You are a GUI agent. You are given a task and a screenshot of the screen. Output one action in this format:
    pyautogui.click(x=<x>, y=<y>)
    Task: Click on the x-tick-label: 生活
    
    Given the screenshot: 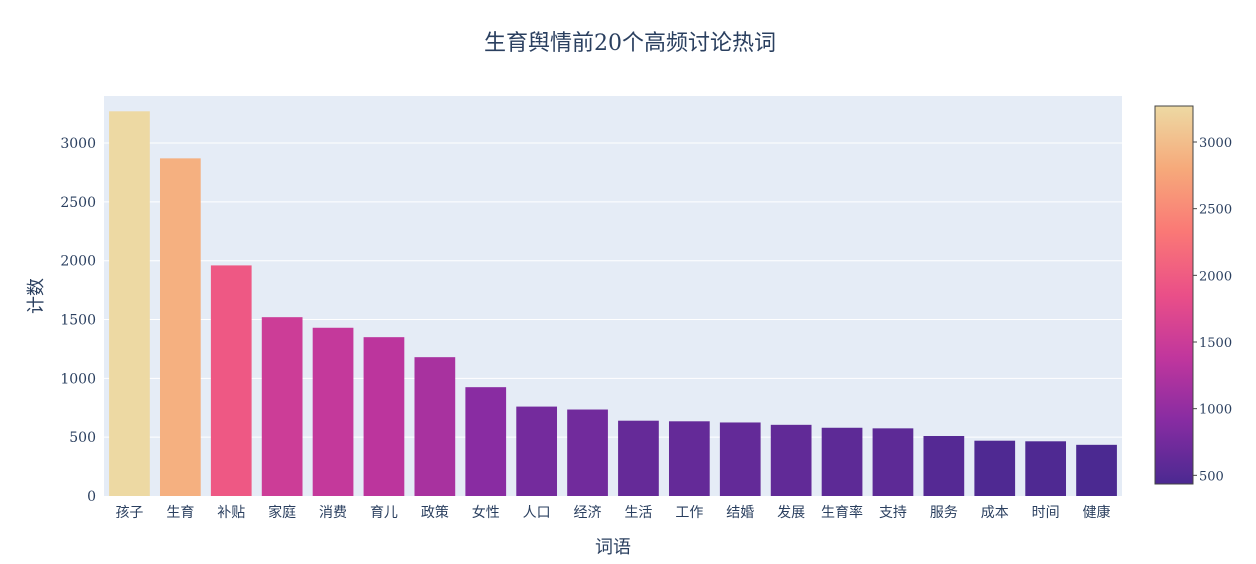 What is the action you would take?
    pyautogui.click(x=638, y=513)
    